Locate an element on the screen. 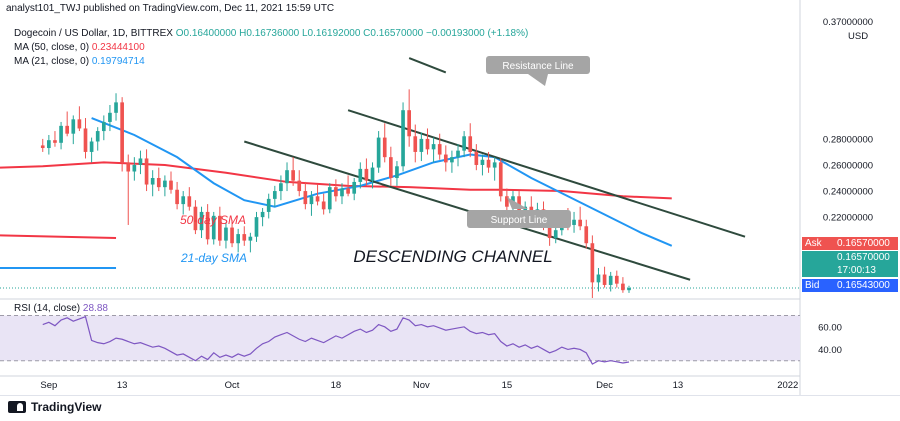  last-price-tag: 0.16570000 17:00:13 is located at coordinates (850, 264).